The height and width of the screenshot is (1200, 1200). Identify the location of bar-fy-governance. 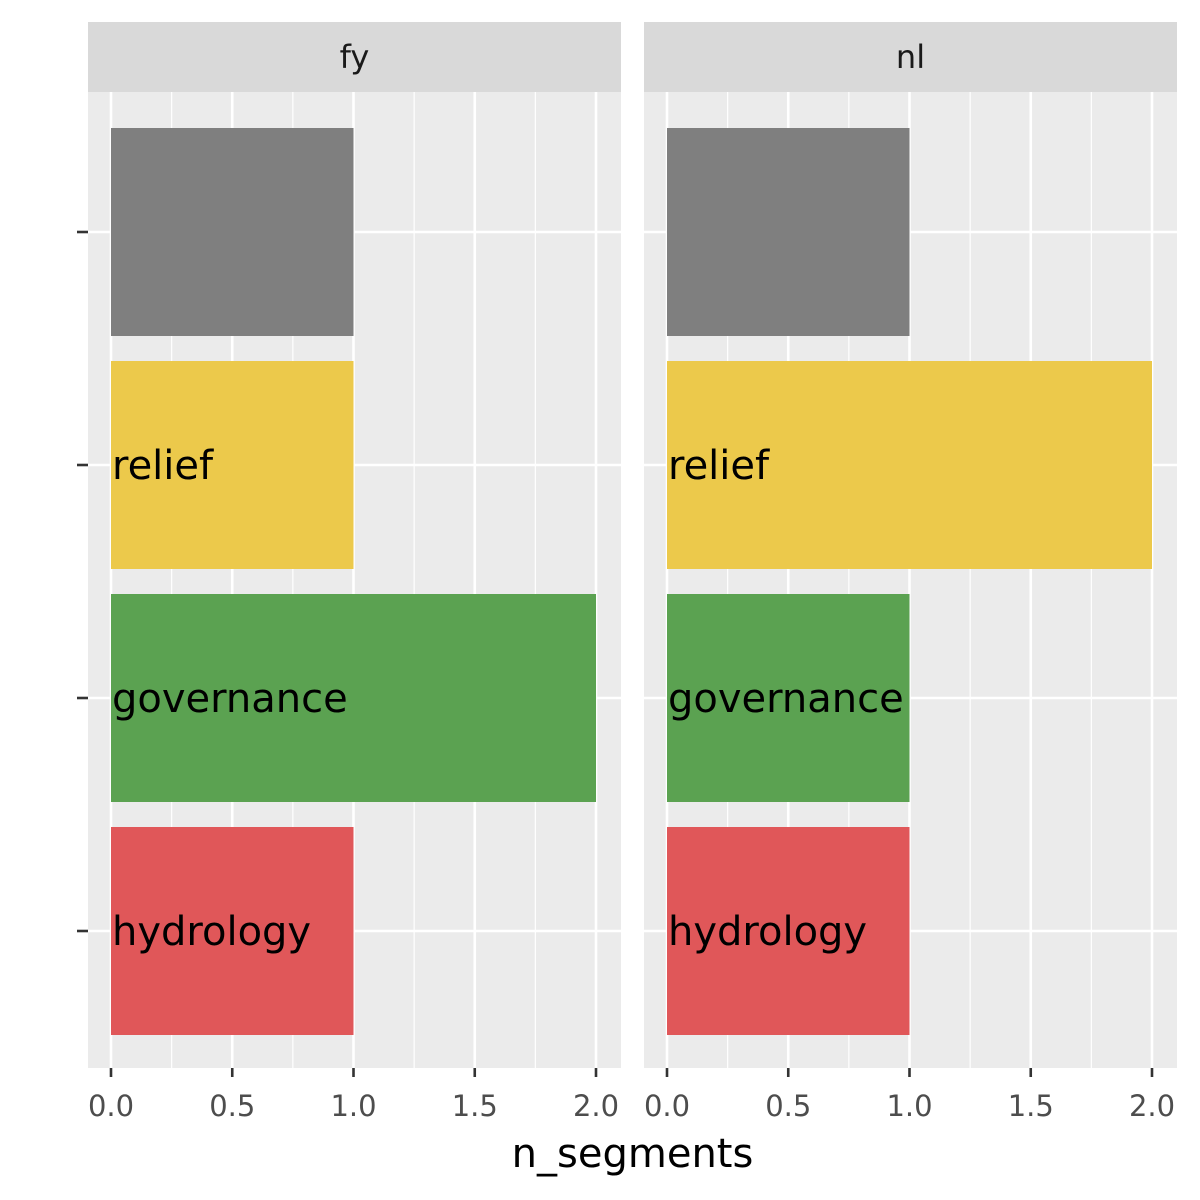
(353, 698).